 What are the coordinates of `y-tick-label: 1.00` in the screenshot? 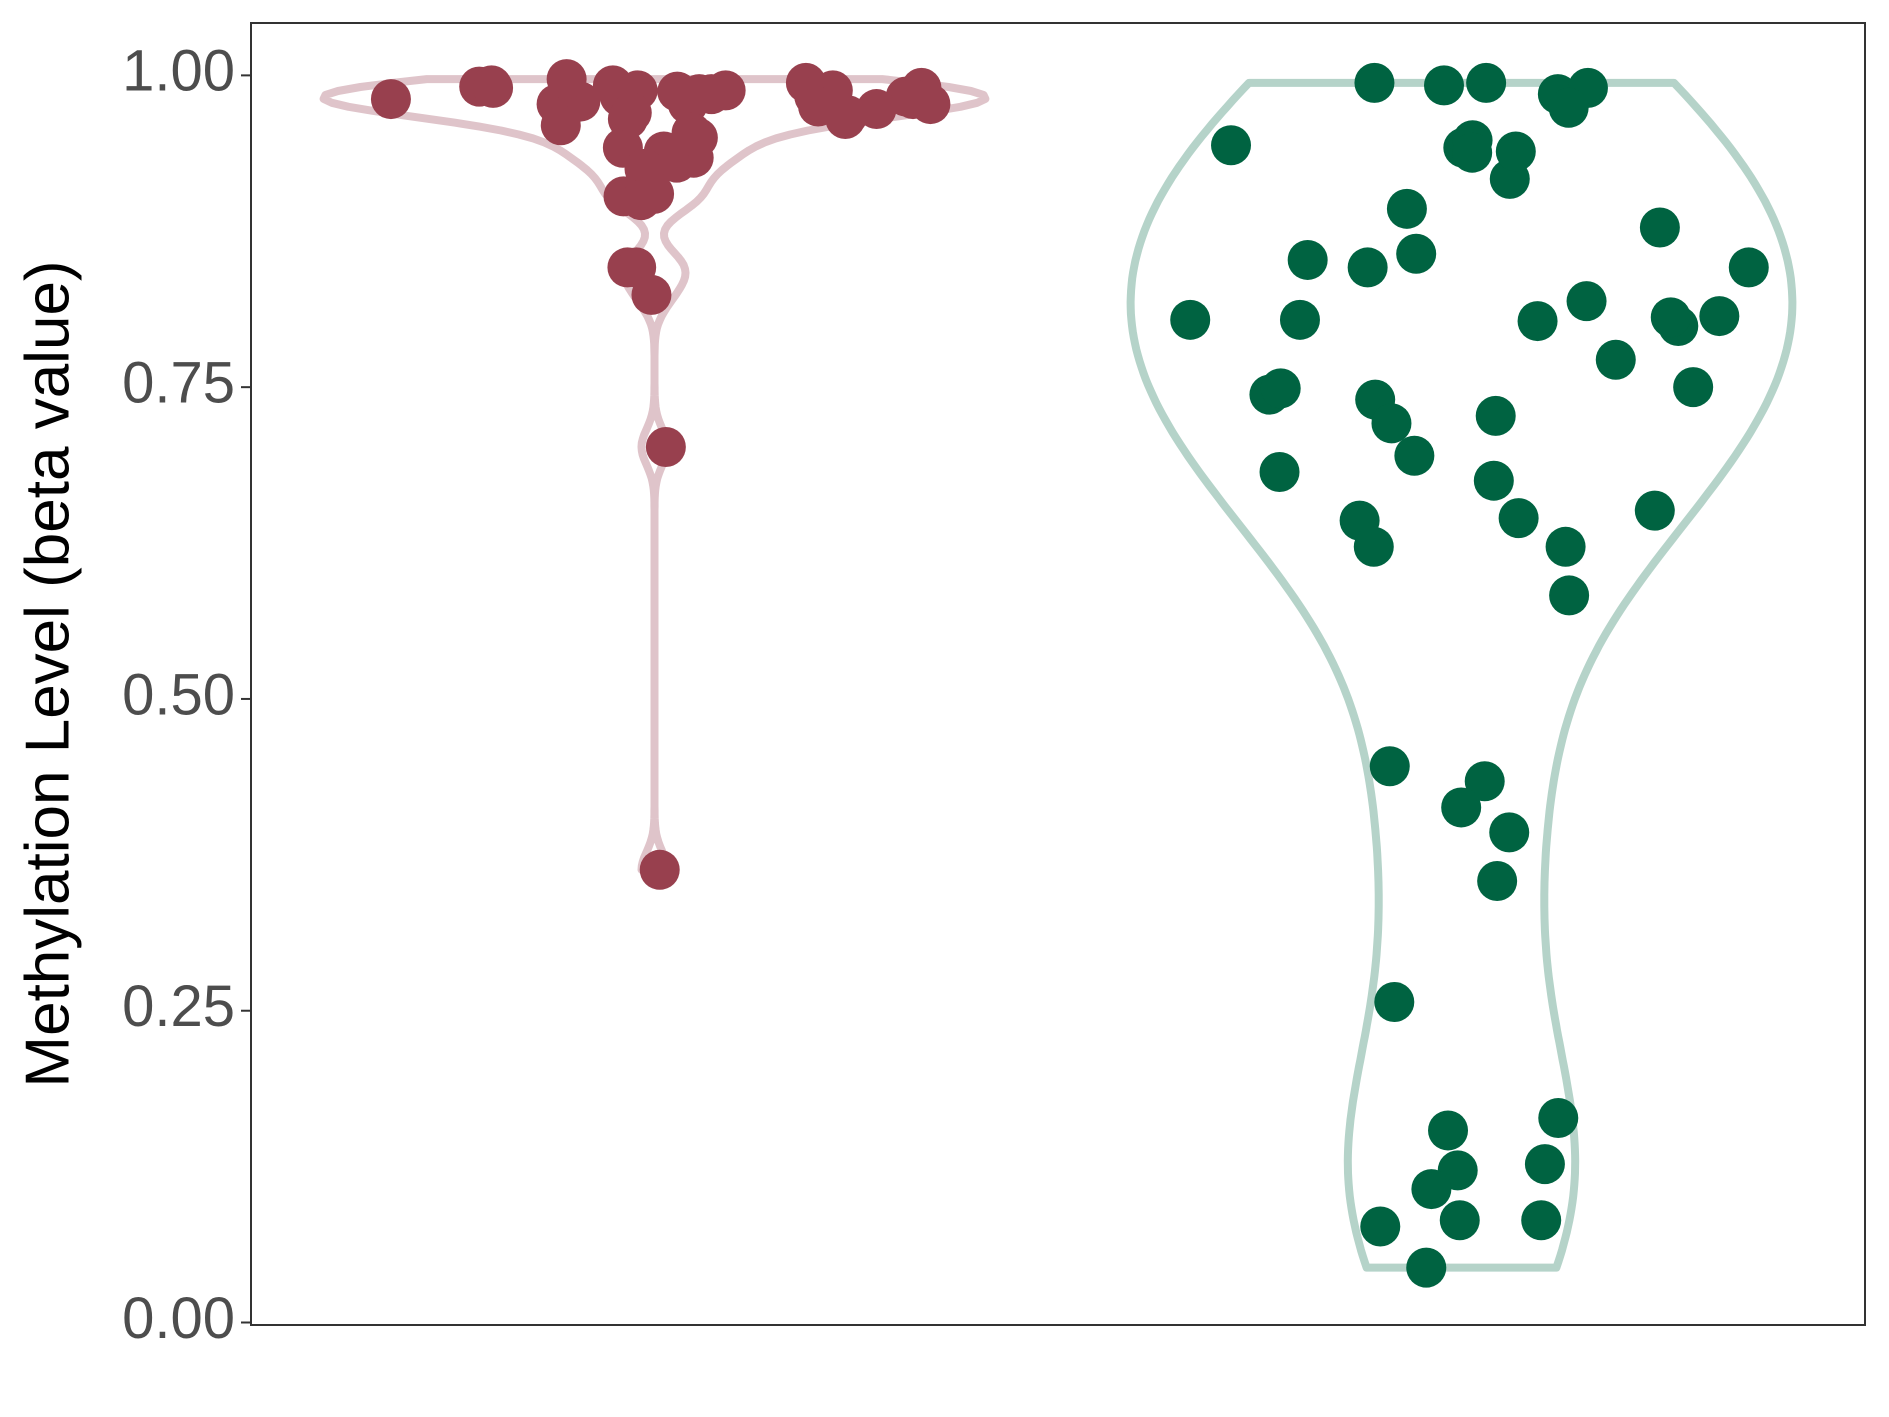 It's located at (178, 71).